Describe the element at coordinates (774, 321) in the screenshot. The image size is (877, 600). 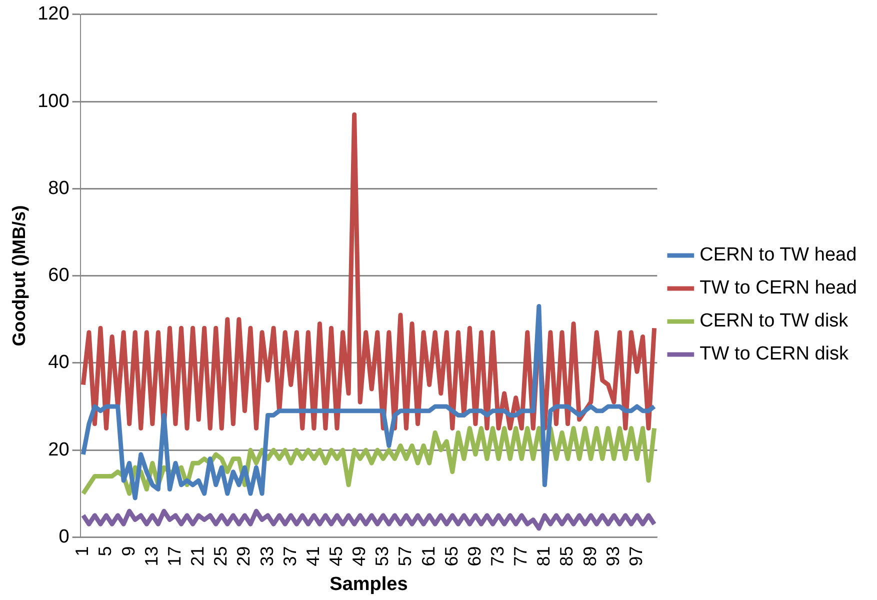
I see `legend-label: CERN to TW disk` at that location.